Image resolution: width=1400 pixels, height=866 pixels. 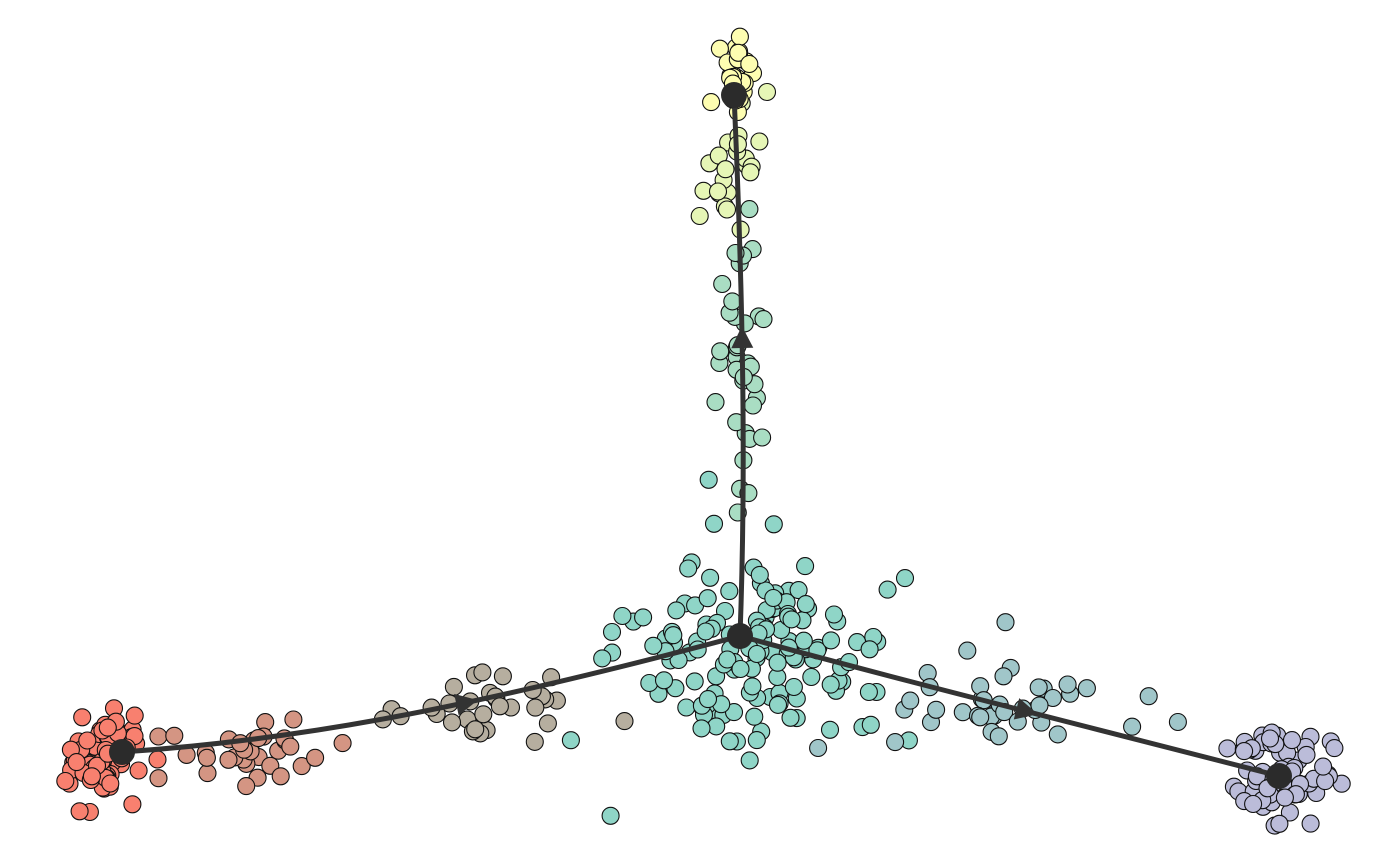 What do you see at coordinates (738, 365) in the screenshot?
I see `trajectory-edge-branch-top` at bounding box center [738, 365].